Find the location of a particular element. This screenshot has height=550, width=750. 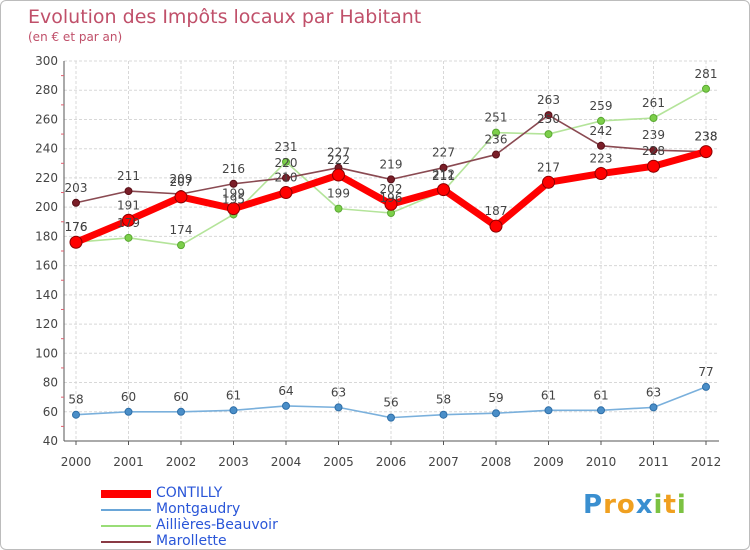

x-tick-label: 2009 is located at coordinates (548, 462).